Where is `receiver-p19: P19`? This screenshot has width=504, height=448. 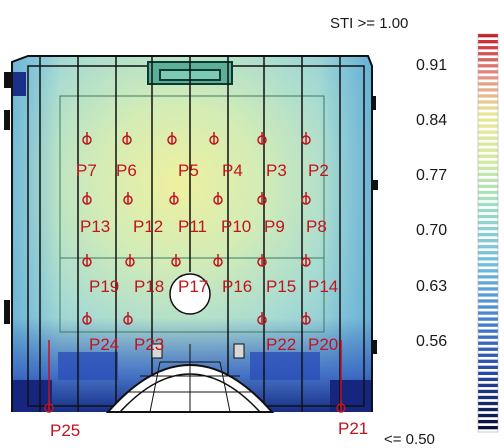 receiver-p19: P19 is located at coordinates (100, 275).